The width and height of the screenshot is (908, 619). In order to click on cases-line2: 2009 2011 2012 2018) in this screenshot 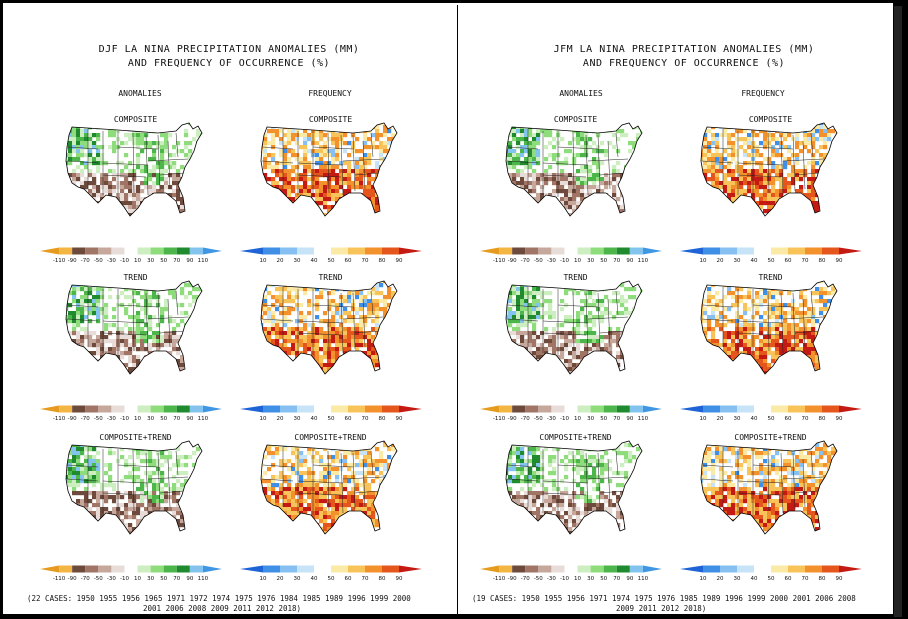, I will do `click(661, 608)`.